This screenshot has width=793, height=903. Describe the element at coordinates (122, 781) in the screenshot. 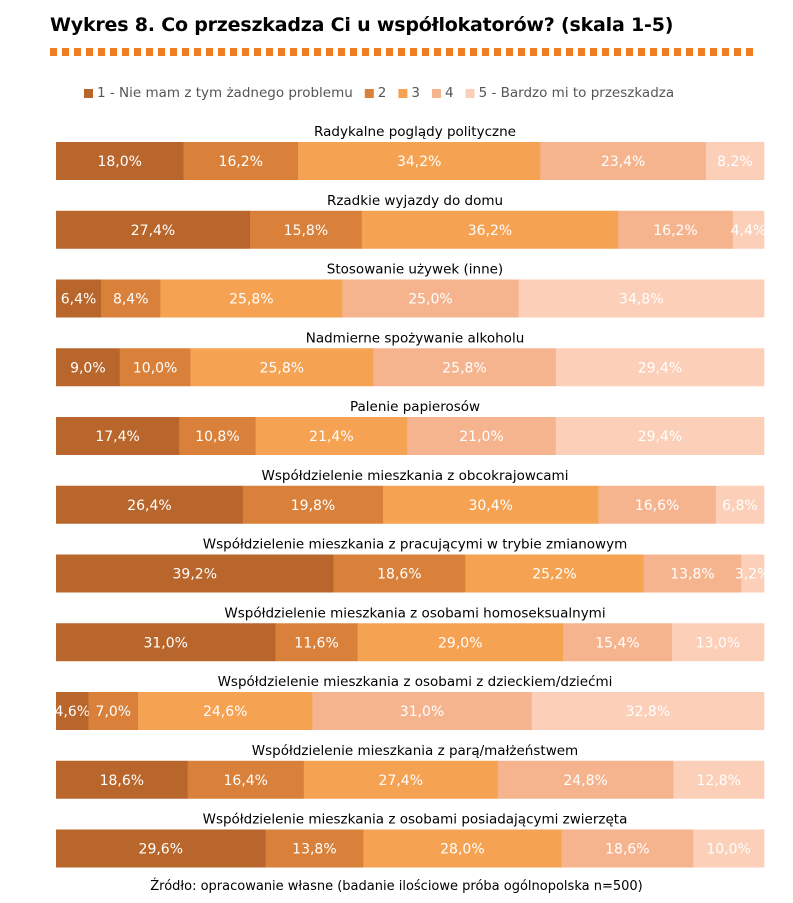

I see `data-label-10-1: 18,6%` at that location.